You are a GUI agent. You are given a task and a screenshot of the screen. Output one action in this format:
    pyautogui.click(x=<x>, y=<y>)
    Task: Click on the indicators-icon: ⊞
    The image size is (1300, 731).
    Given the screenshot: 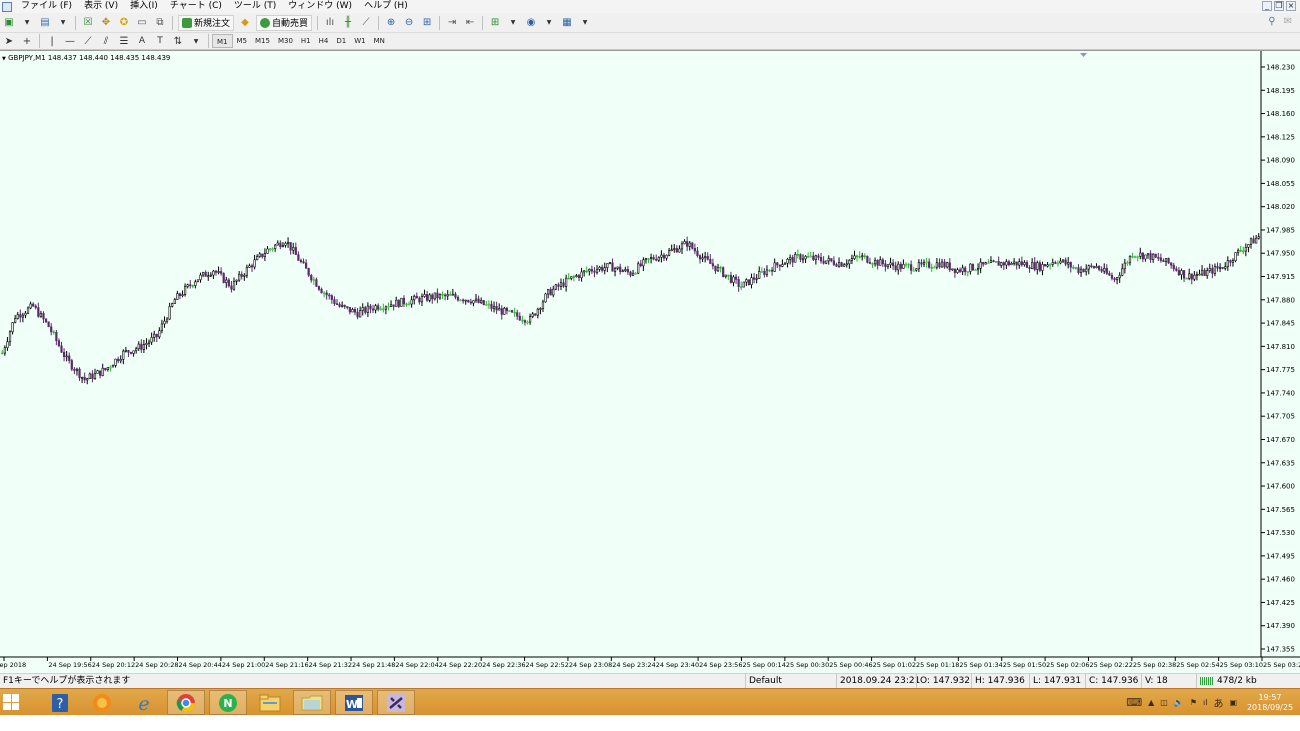 What is the action you would take?
    pyautogui.click(x=495, y=22)
    